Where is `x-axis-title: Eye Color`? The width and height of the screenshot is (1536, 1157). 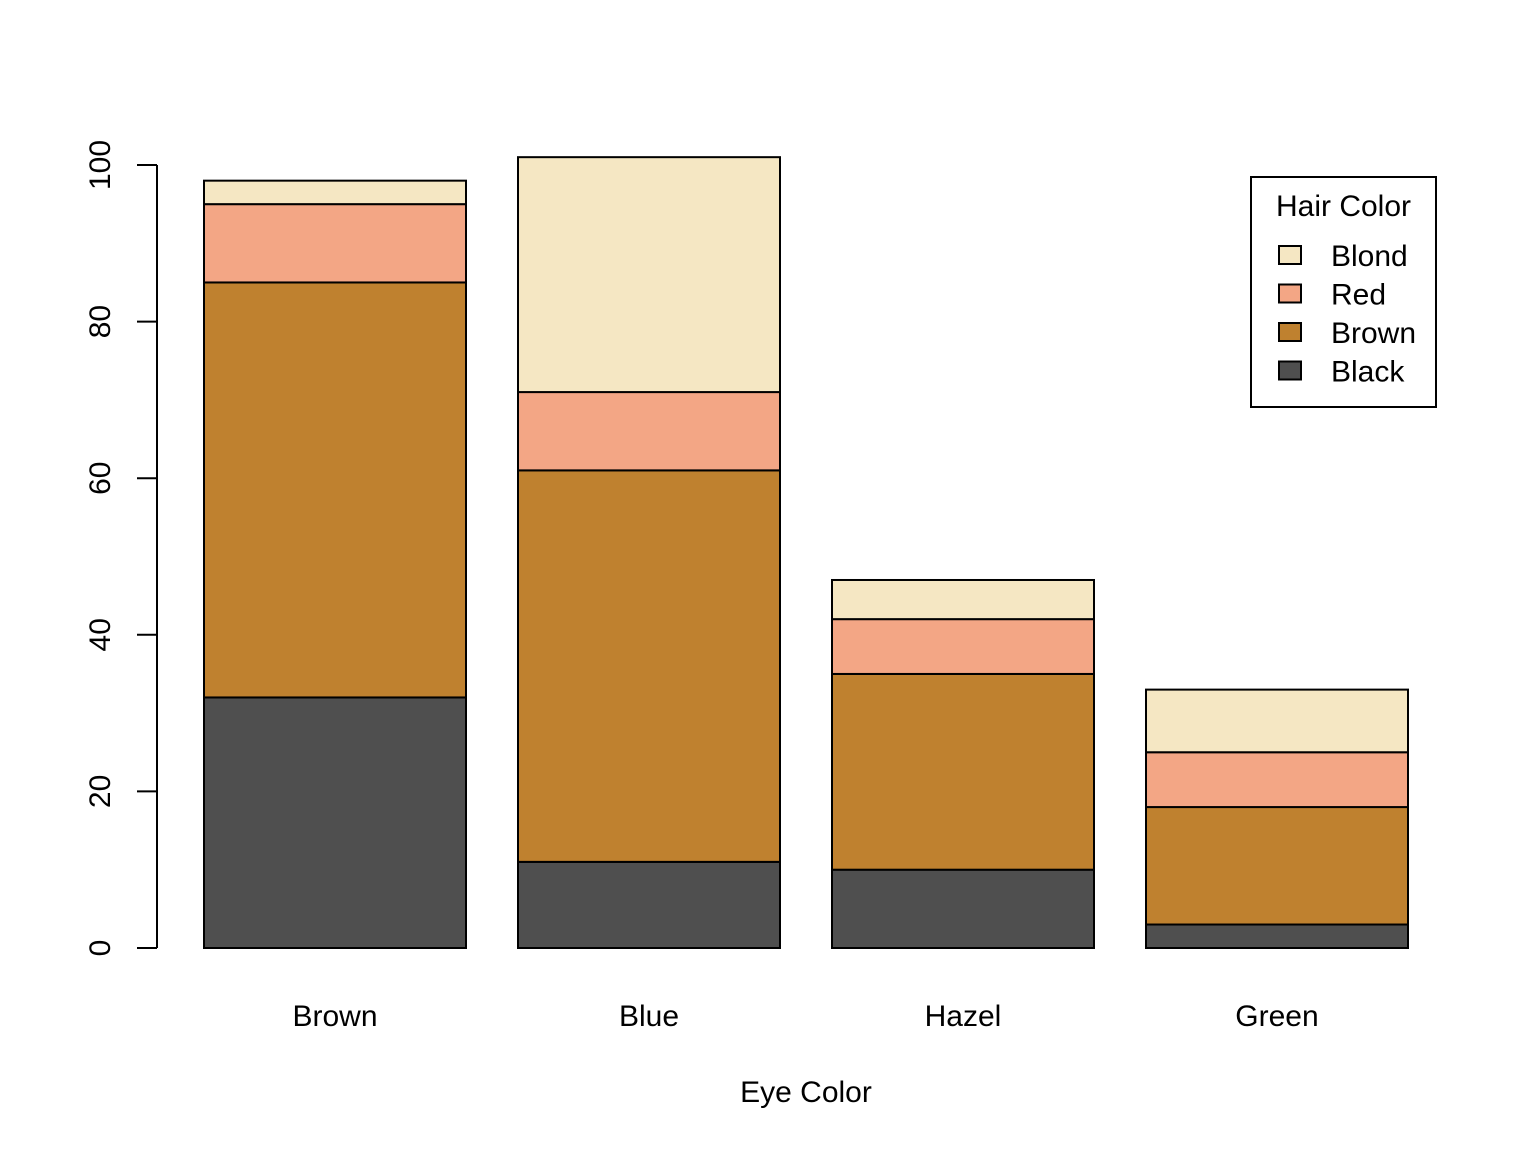
x-axis-title: Eye Color is located at coordinates (806, 1092).